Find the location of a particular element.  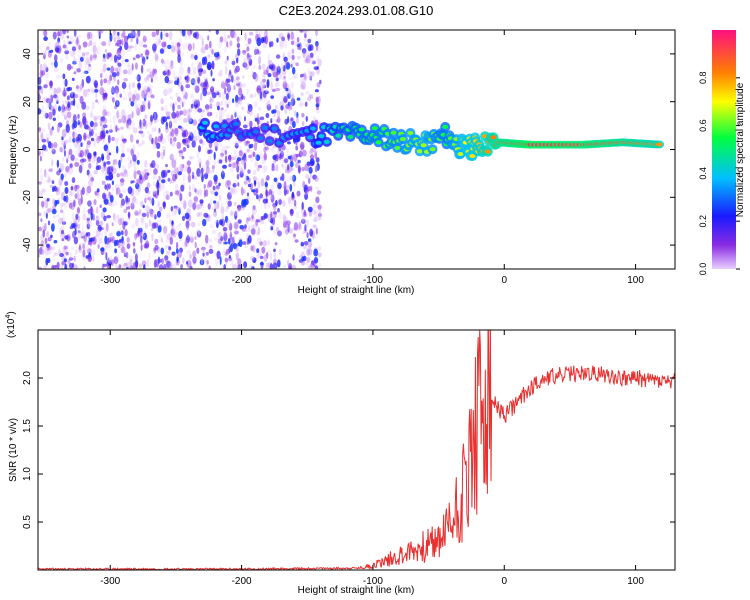

colorbar-label: Normalized spectral amplitude is located at coordinates (740, 149).